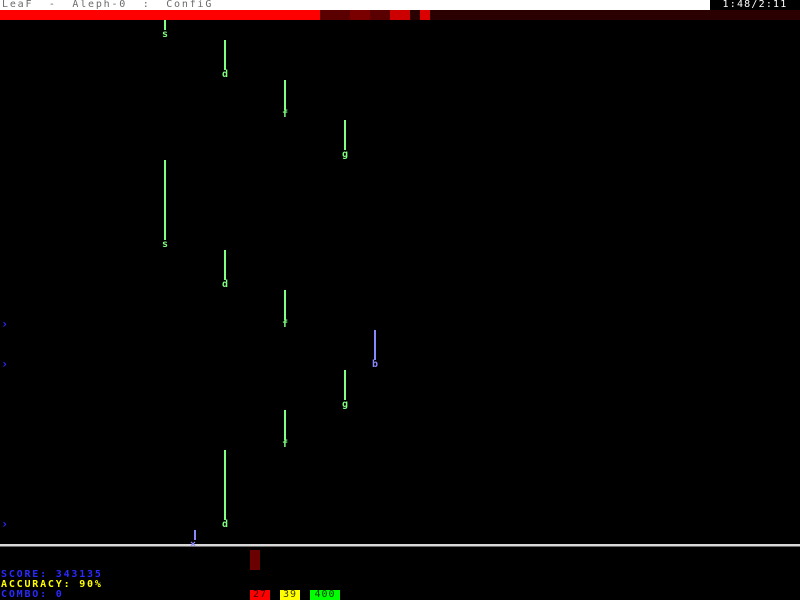  Describe the element at coordinates (255, 560) in the screenshot. I see `timing-offset-marker` at that location.